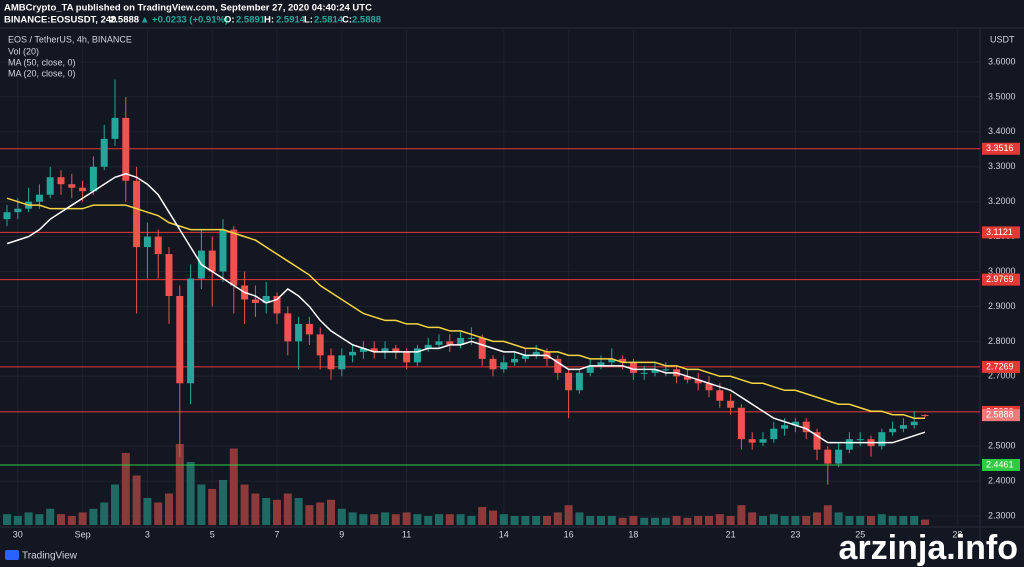 This screenshot has width=1024, height=567. I want to click on y-tick-label: 2.3000, so click(1002, 515).